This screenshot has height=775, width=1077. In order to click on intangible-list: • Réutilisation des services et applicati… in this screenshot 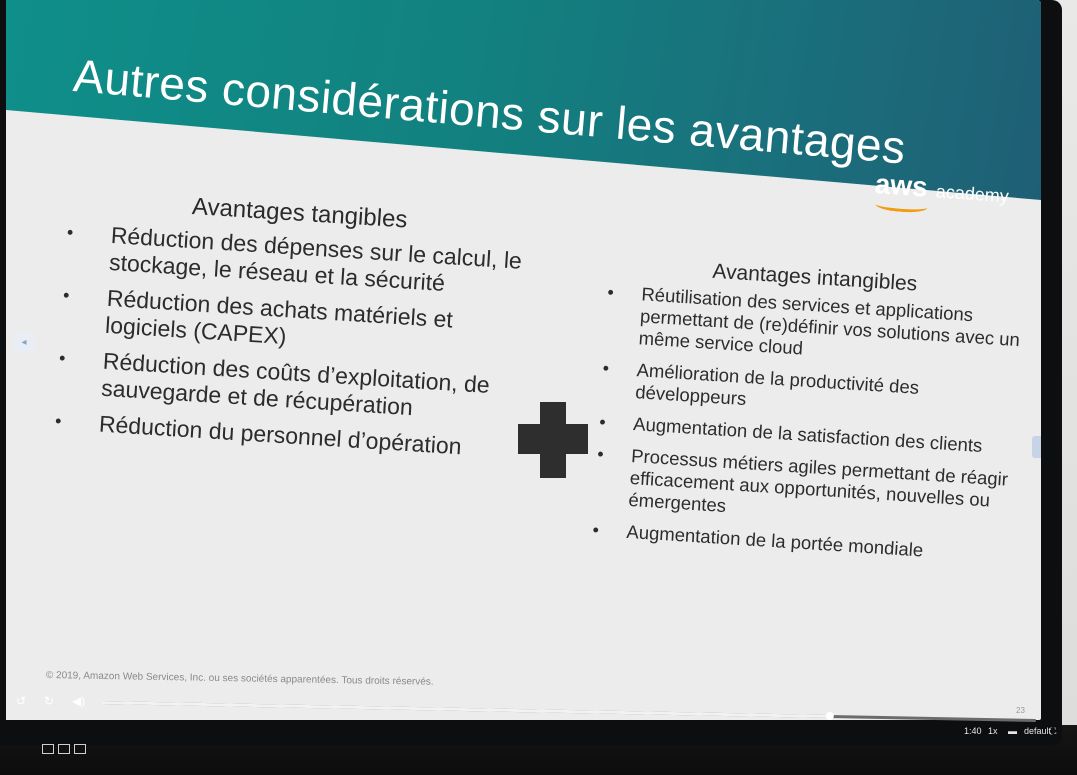, I will do `click(805, 424)`.